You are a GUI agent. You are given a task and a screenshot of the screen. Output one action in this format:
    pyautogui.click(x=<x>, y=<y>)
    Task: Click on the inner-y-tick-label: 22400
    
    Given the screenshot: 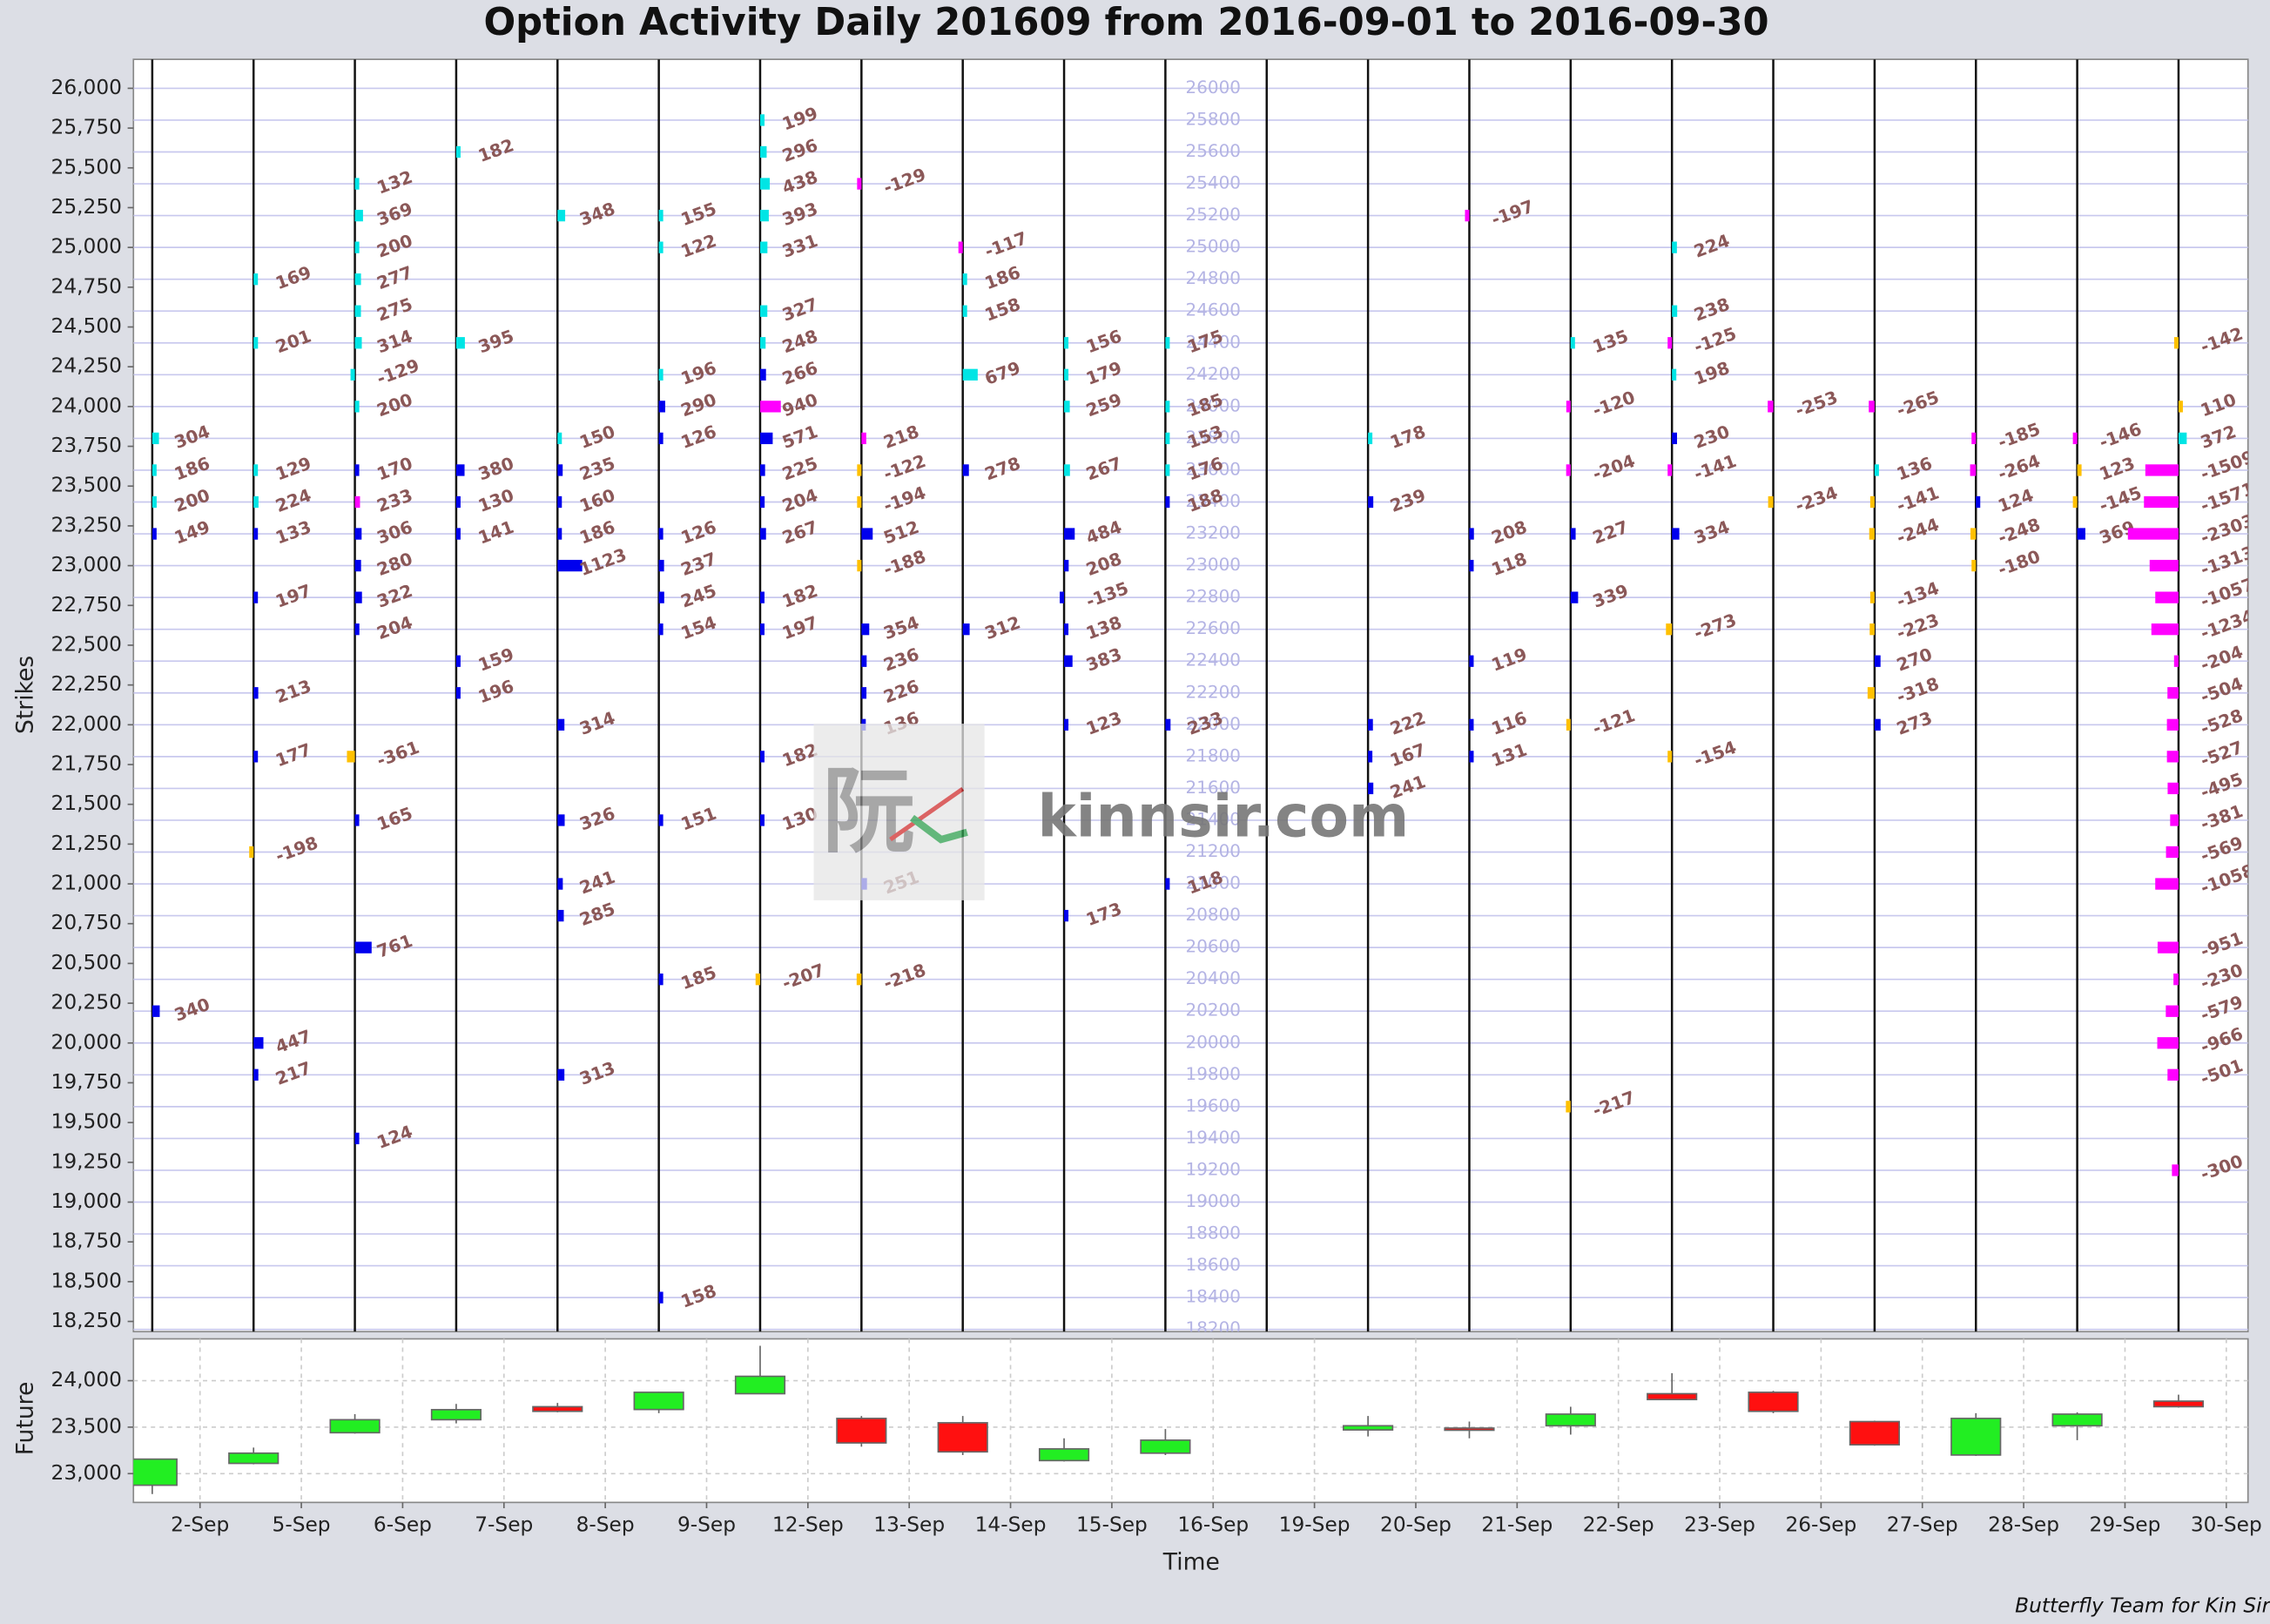 What is the action you would take?
    pyautogui.click(x=1213, y=660)
    